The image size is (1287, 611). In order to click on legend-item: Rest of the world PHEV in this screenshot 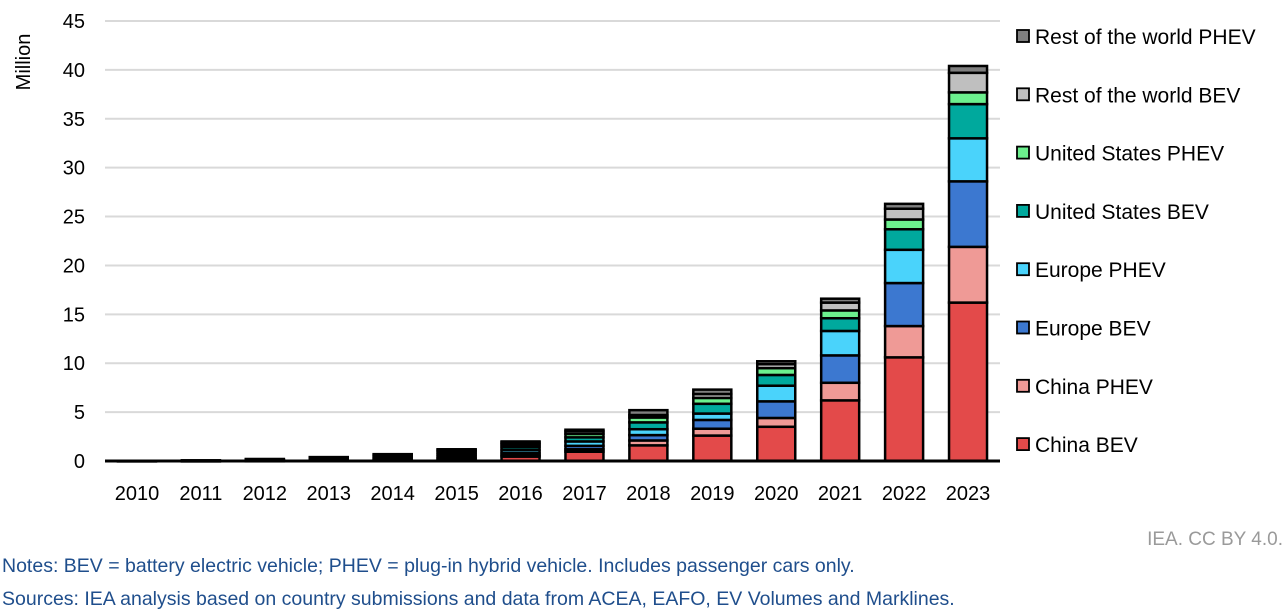, I will do `click(1136, 37)`.